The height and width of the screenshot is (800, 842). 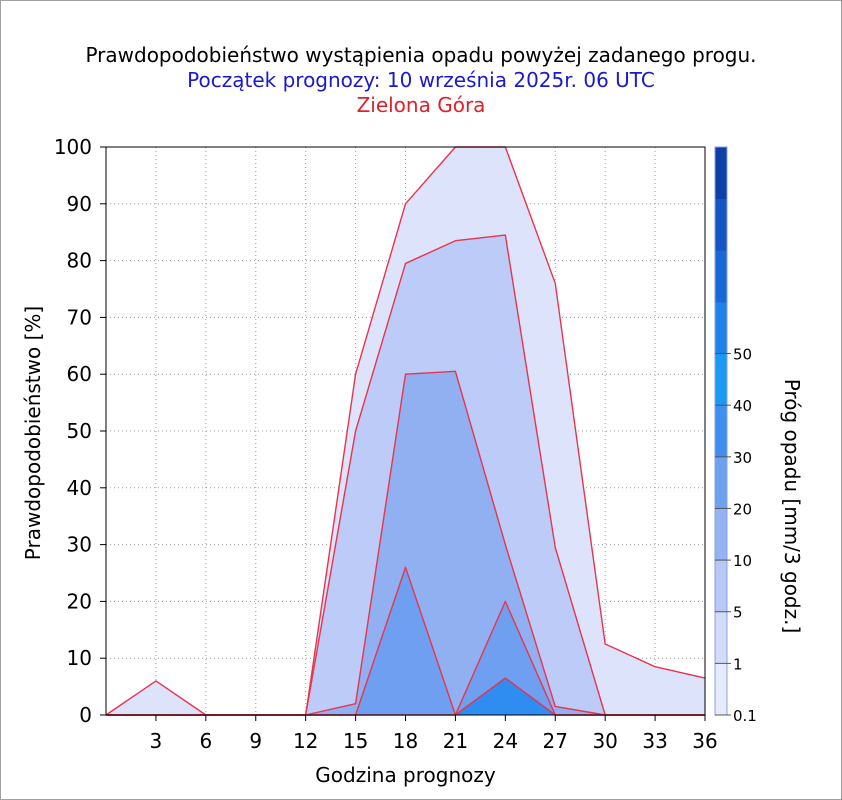 I want to click on y-tick-label: 70, so click(x=79, y=317).